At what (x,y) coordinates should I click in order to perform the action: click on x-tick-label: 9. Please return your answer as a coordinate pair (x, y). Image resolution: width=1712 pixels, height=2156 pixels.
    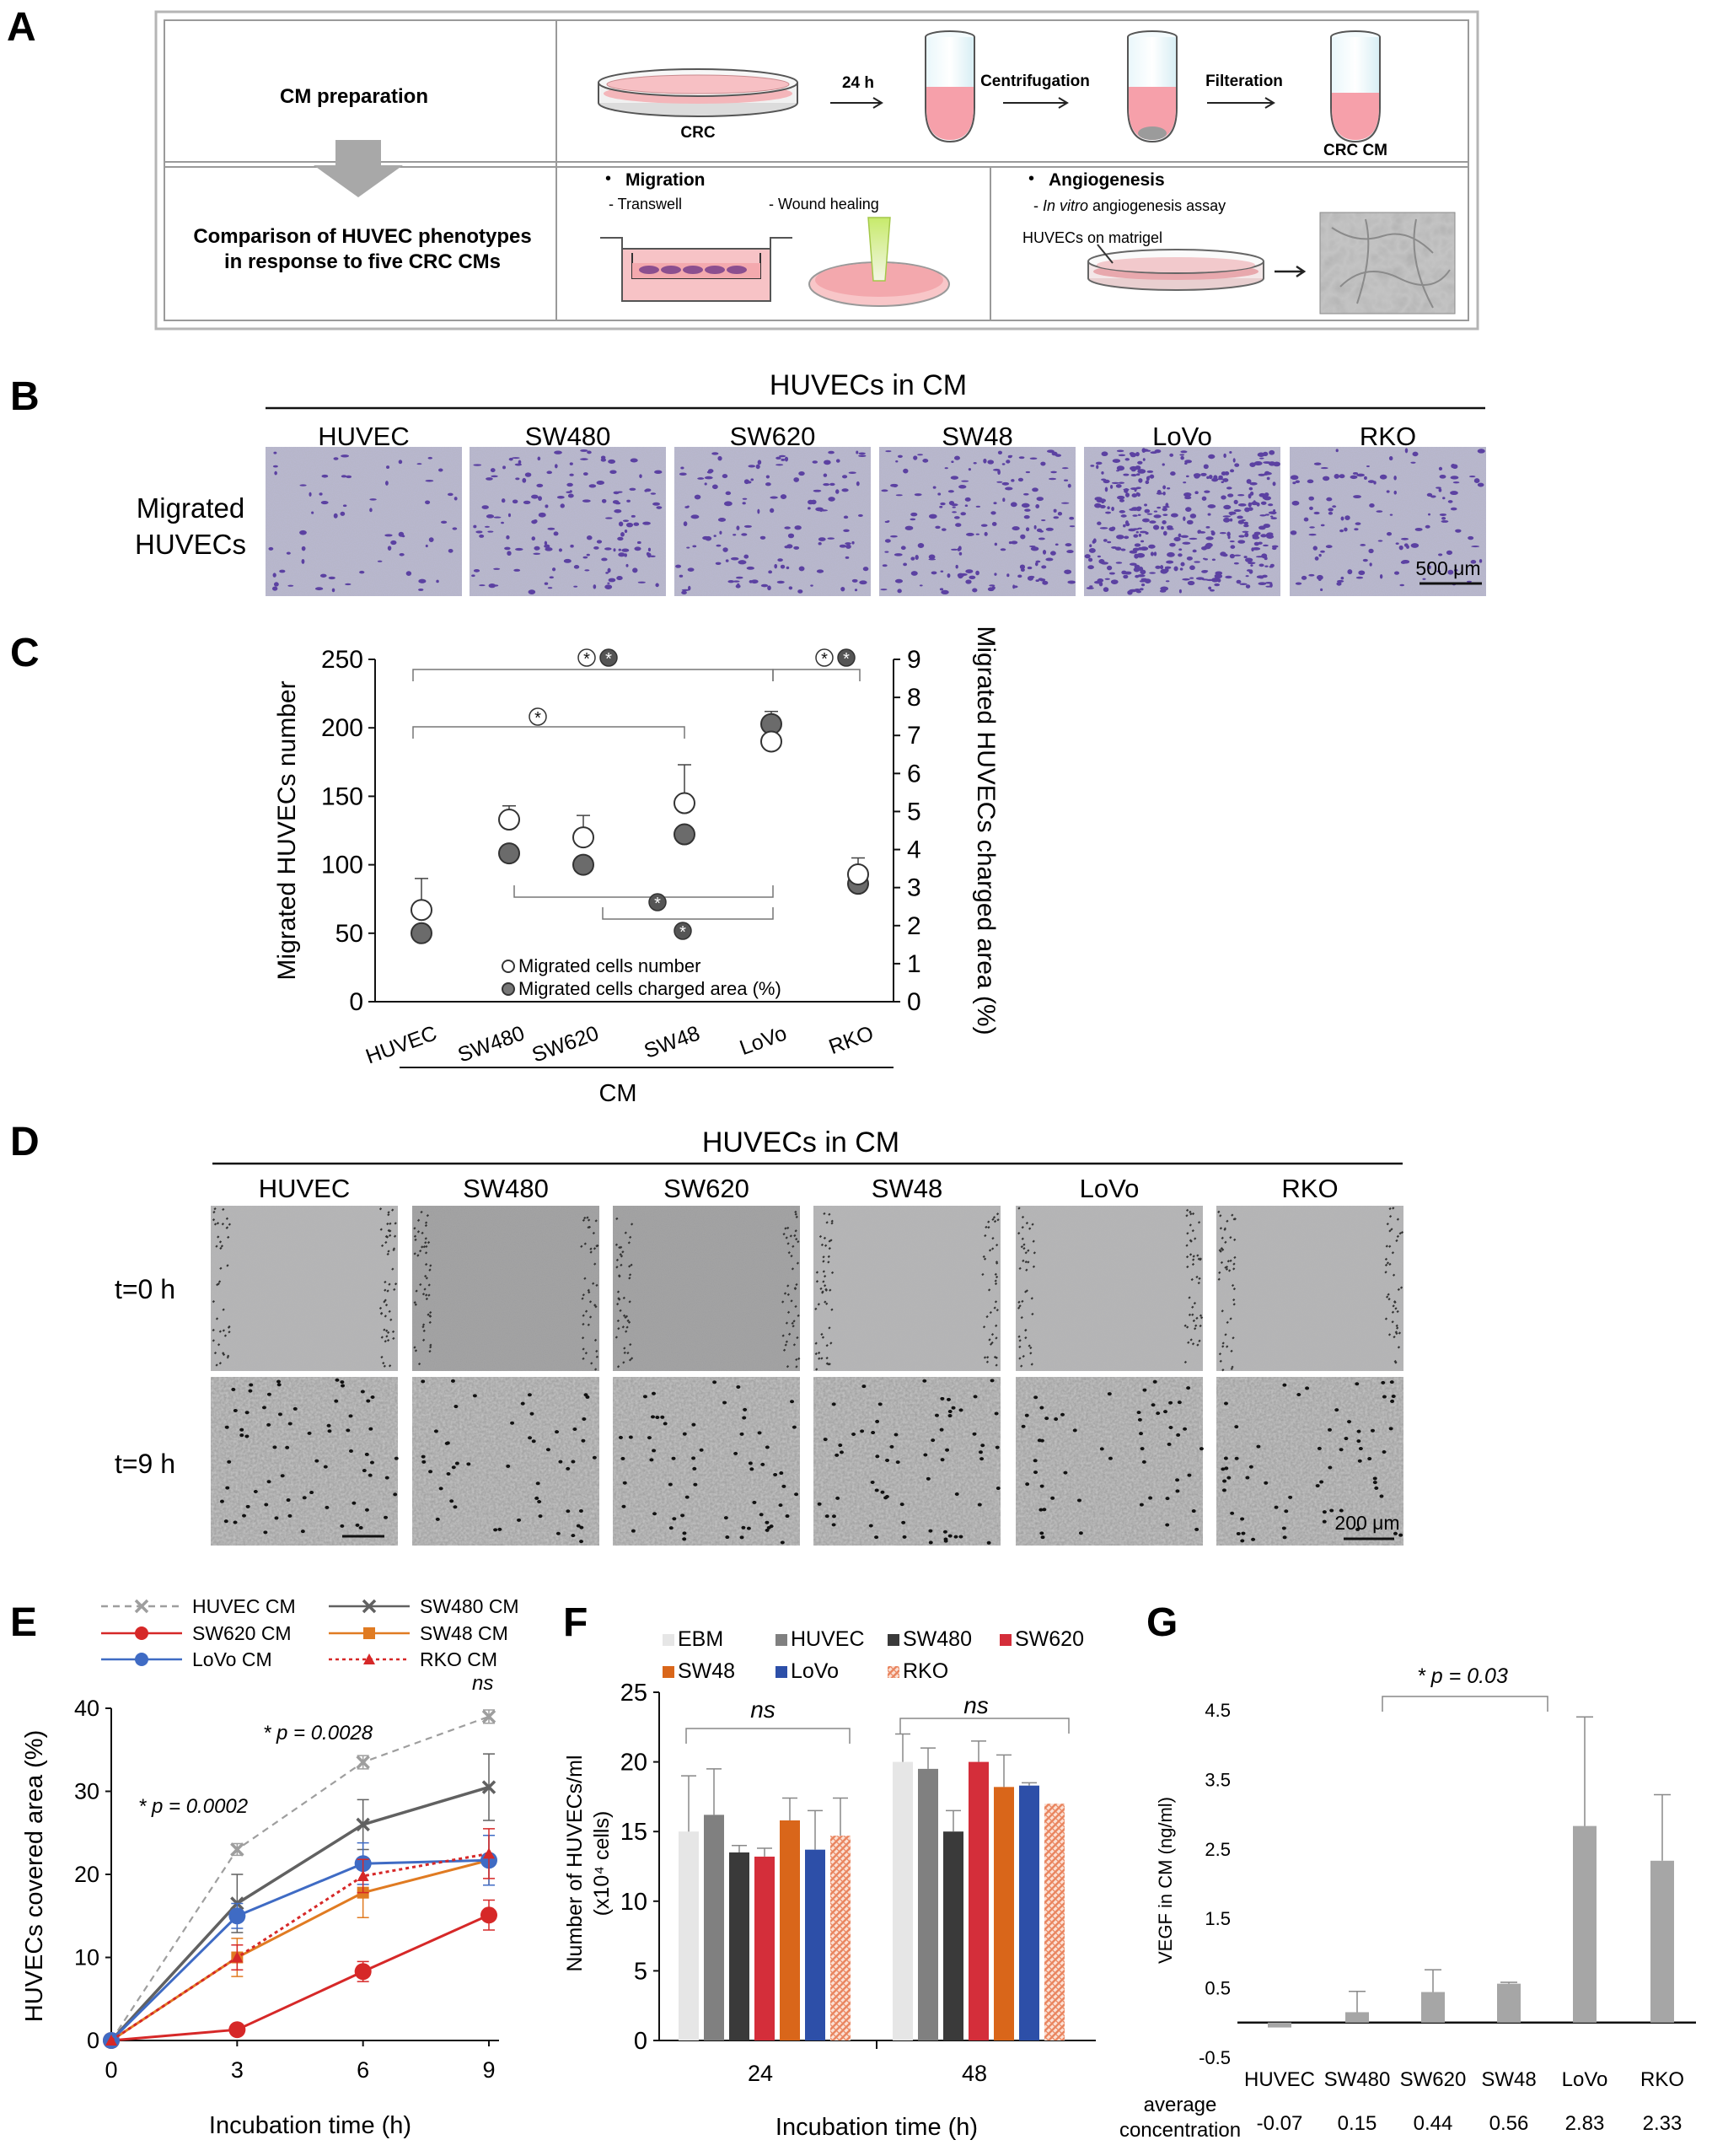
    Looking at the image, I should click on (488, 2070).